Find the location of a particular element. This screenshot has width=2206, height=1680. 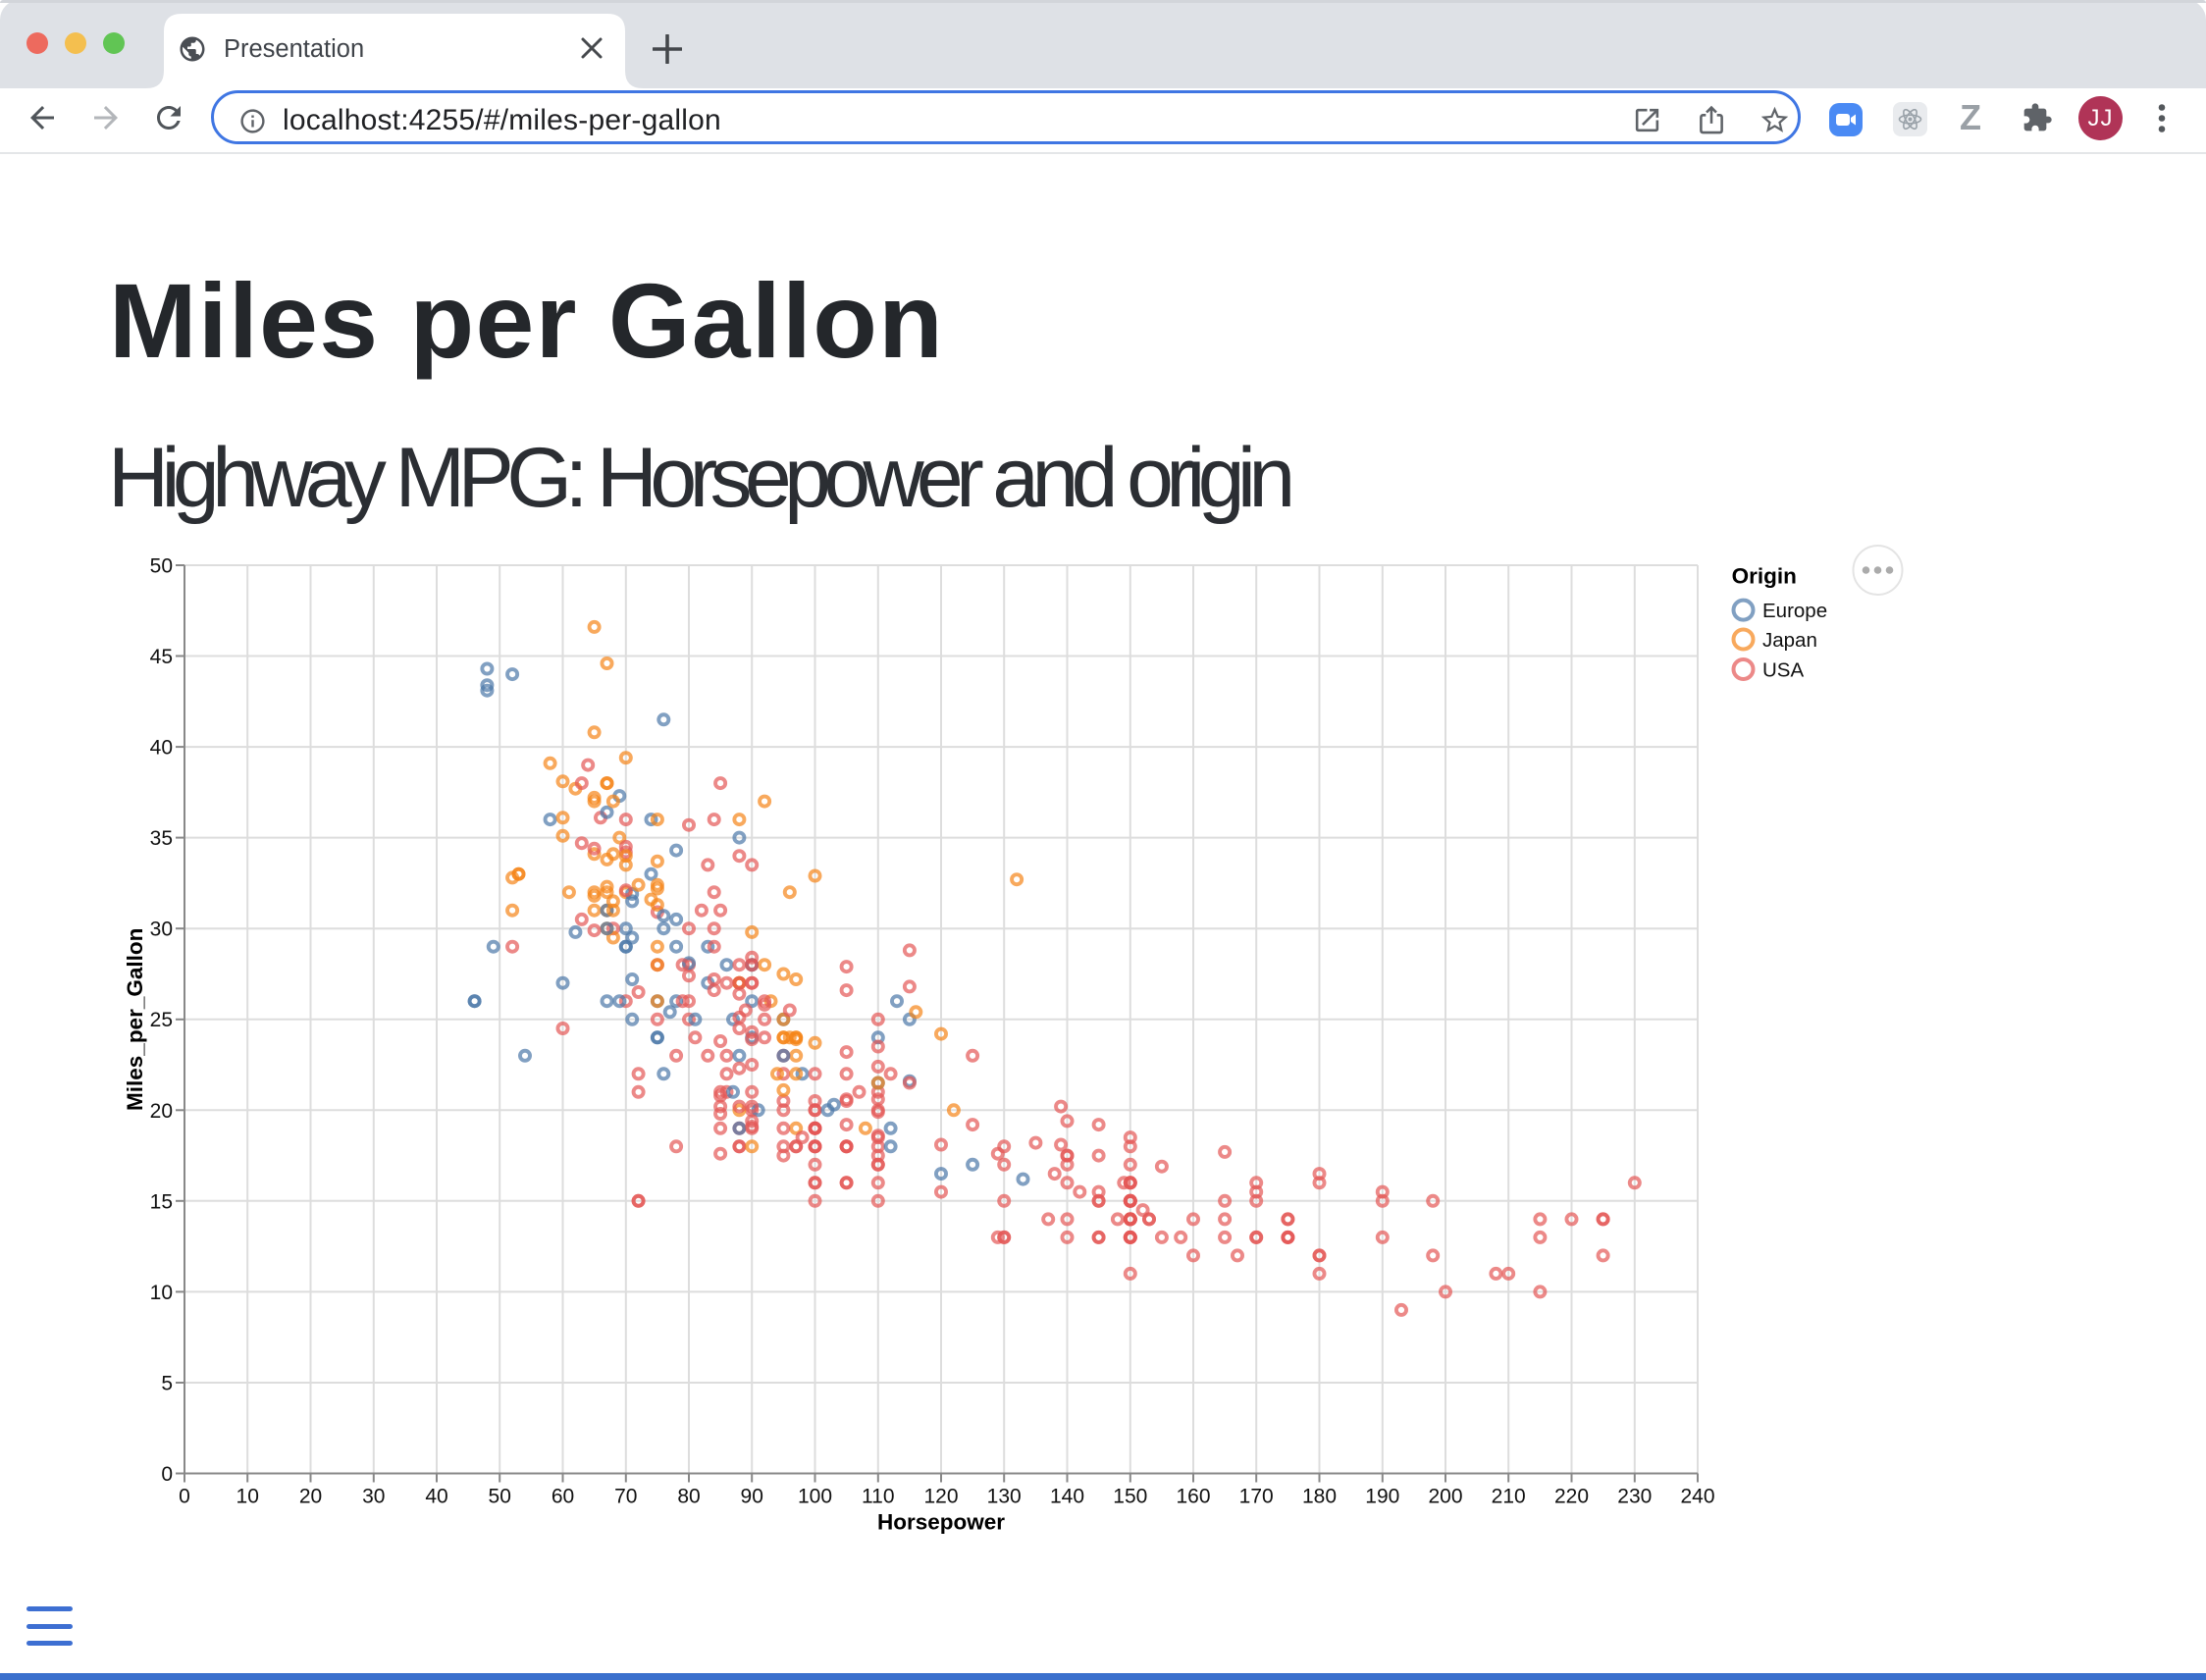

svg-text: 140 is located at coordinates (1067, 1497).